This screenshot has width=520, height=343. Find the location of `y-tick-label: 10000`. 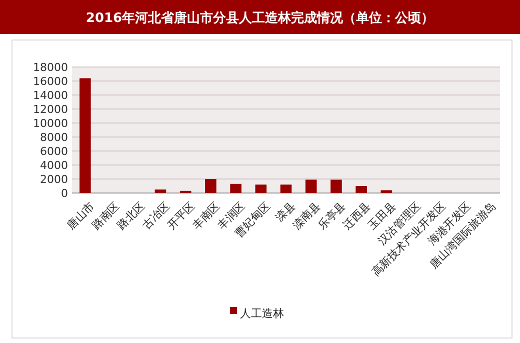

y-tick-label: 10000 is located at coordinates (50, 123).